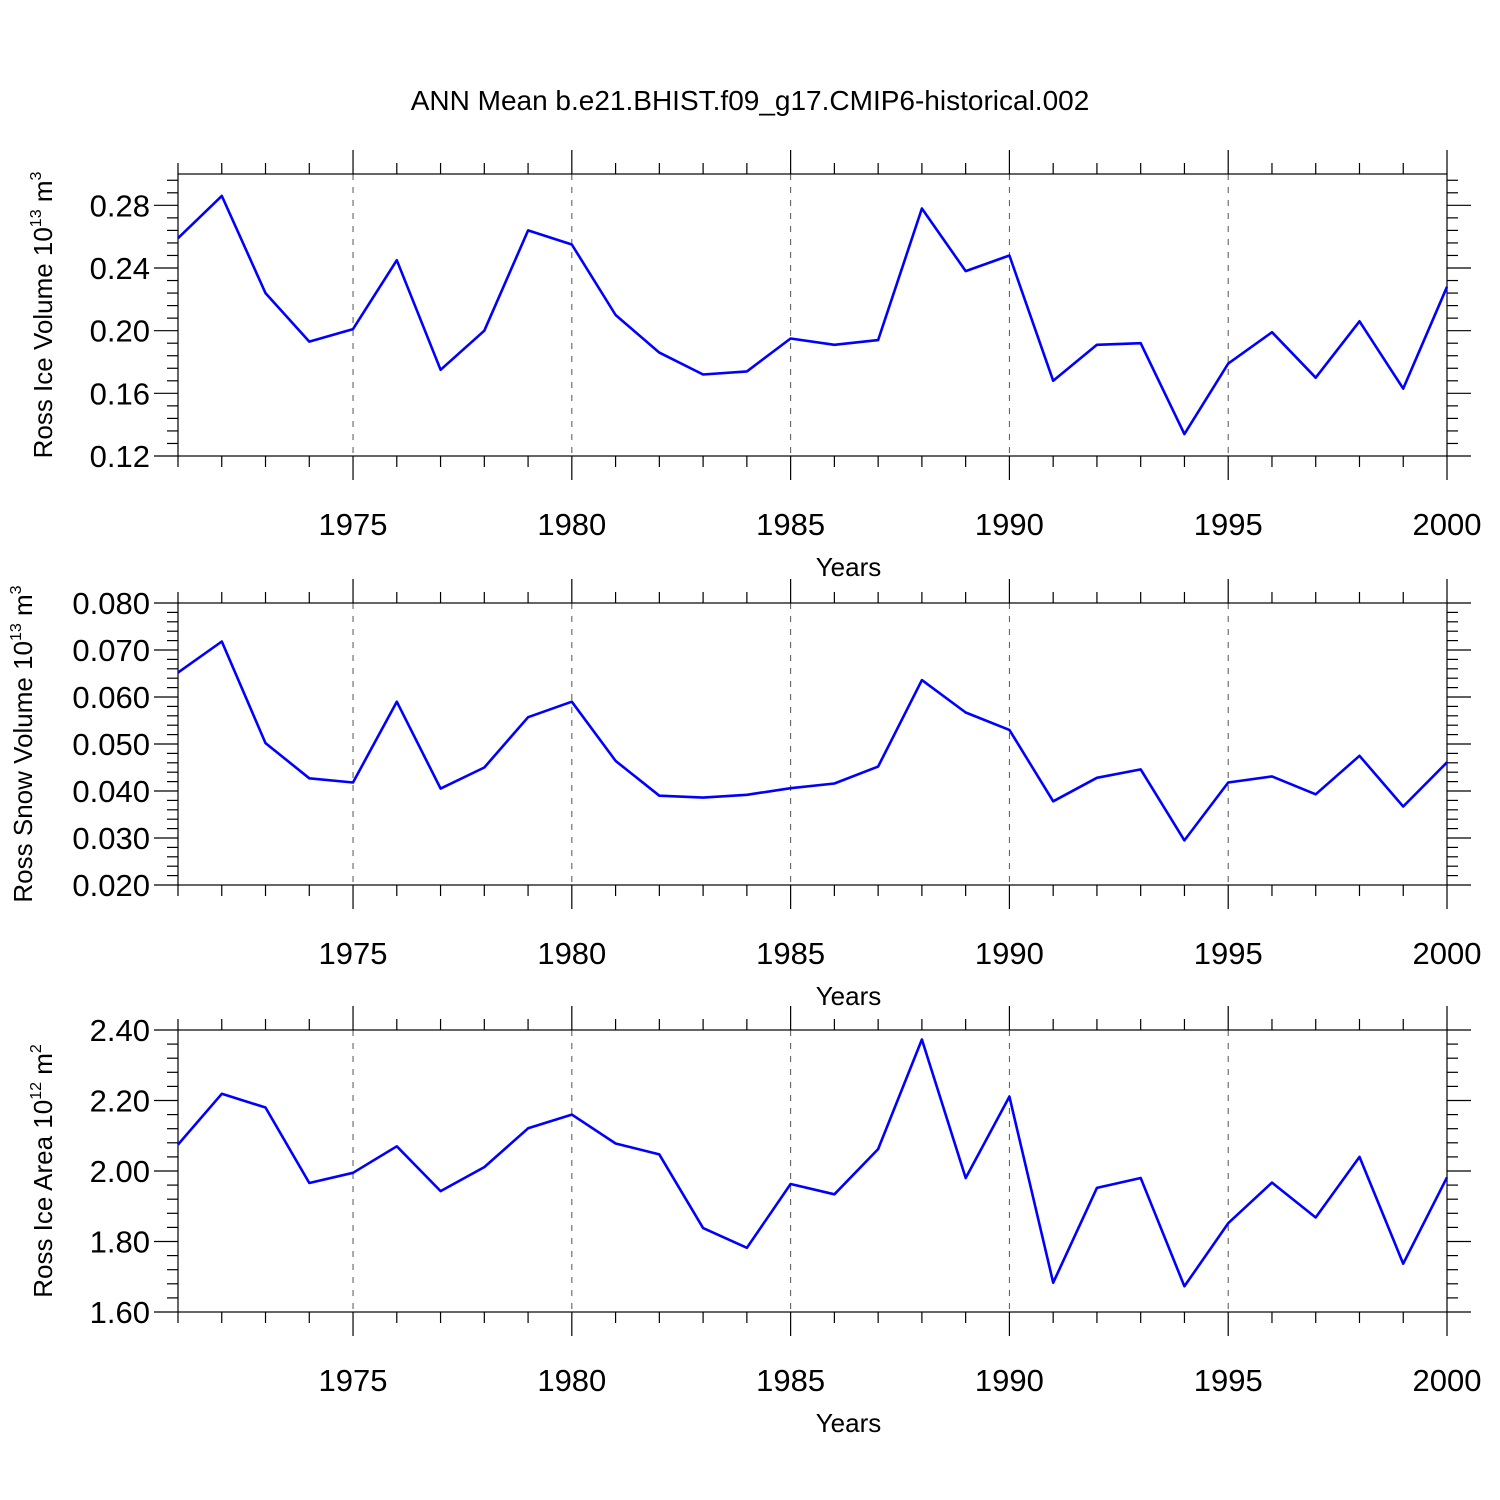 This screenshot has width=1500, height=1500. What do you see at coordinates (111, 744) in the screenshot?
I see `y-tick-label: 0.050` at bounding box center [111, 744].